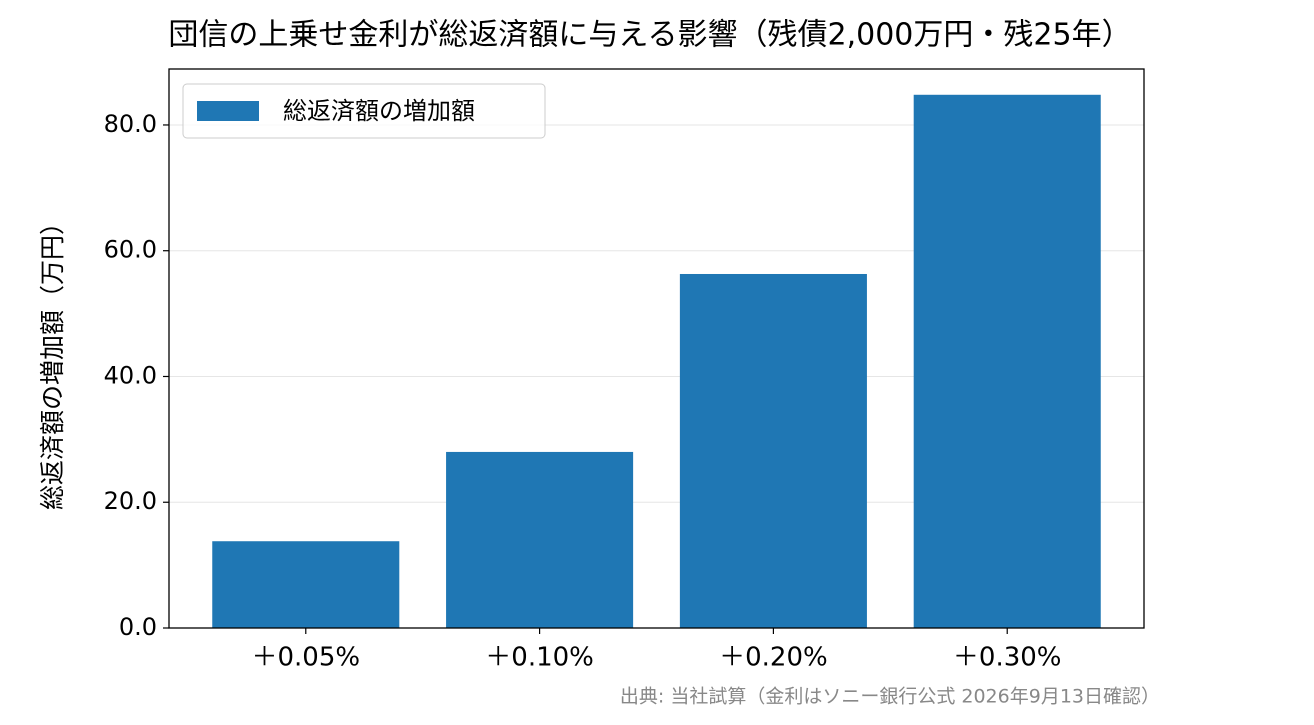  I want to click on y-tick-label: 20.0, so click(130, 501).